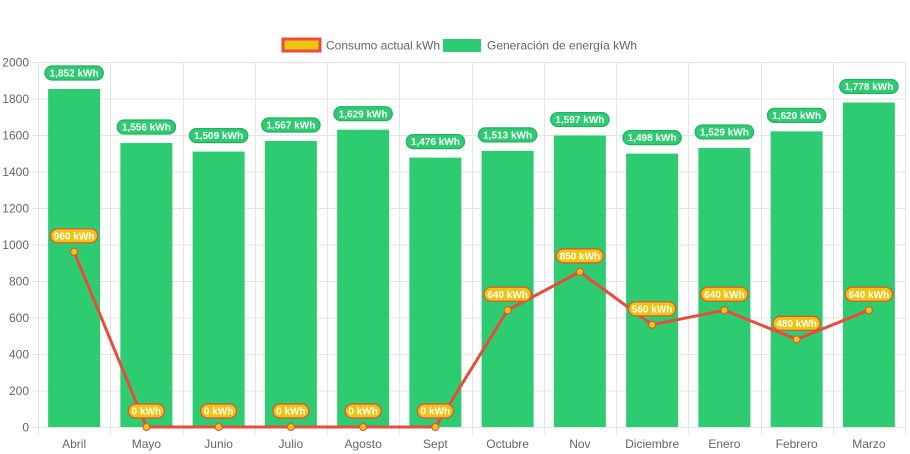 This screenshot has width=910, height=454. I want to click on legend-label-consumo: Consumo actual kWh, so click(383, 46).